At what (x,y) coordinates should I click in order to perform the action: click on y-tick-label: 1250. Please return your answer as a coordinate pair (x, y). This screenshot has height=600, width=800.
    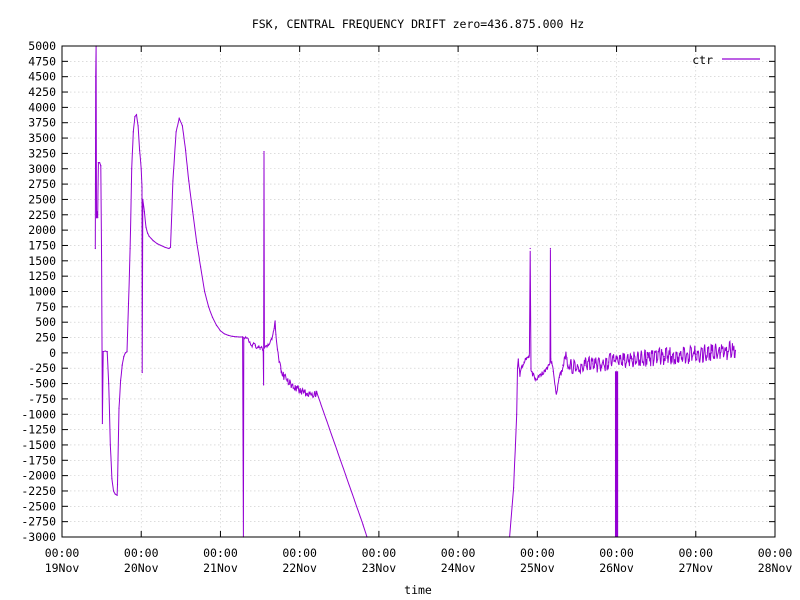
    Looking at the image, I should click on (42, 276).